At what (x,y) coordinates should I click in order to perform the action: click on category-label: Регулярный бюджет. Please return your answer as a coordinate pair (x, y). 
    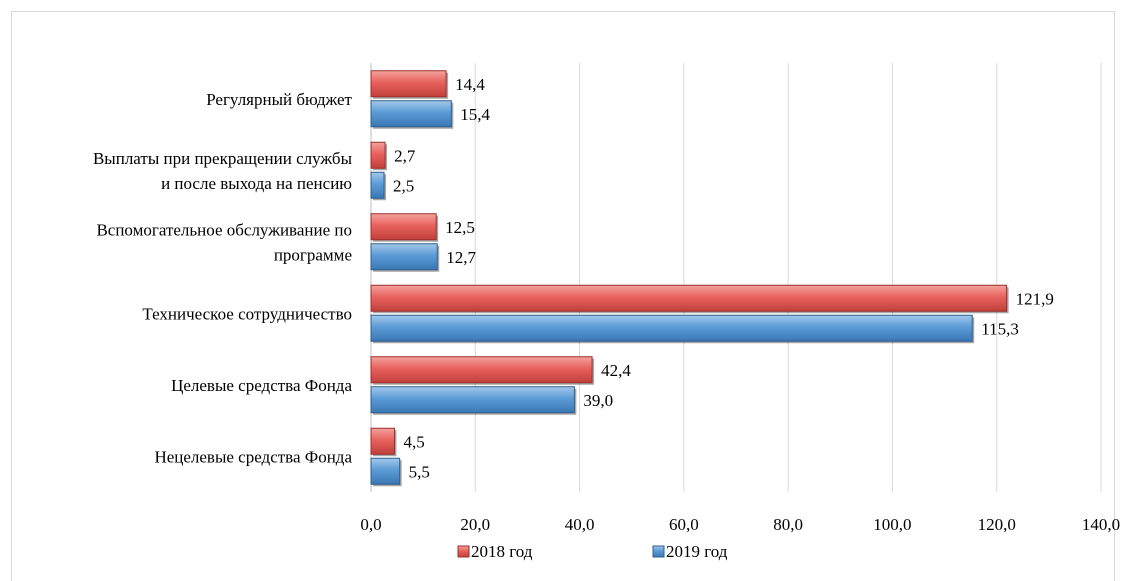
    Looking at the image, I should click on (279, 99).